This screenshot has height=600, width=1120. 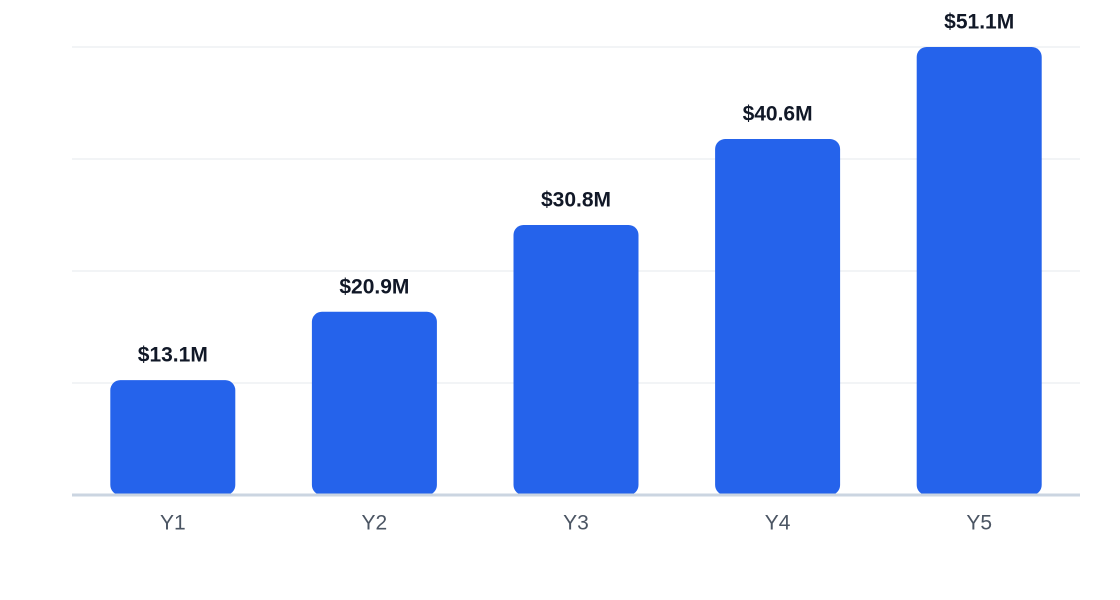 I want to click on value-label: $40.6M, so click(x=778, y=114).